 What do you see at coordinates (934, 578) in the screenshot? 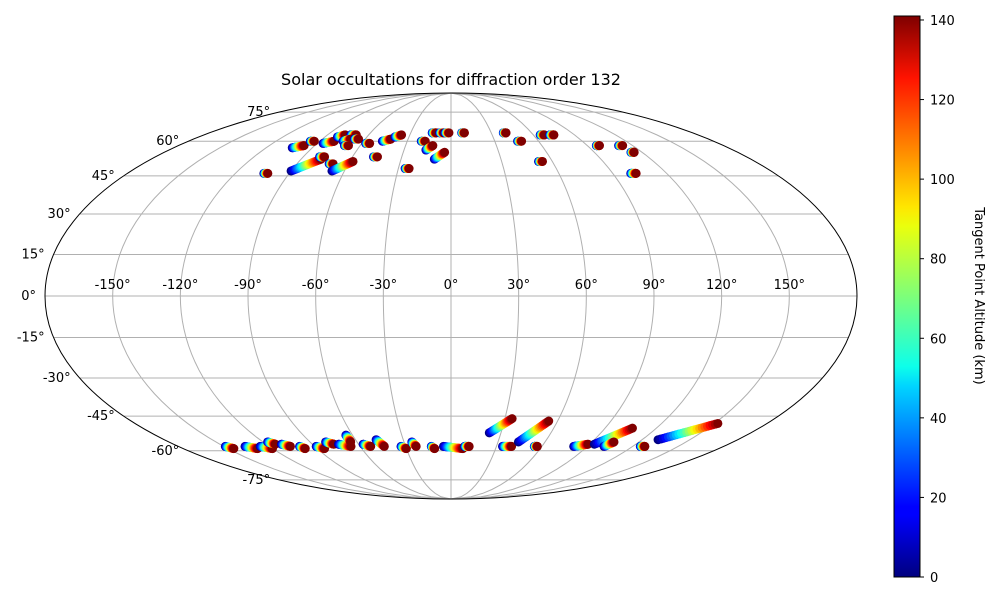
I see `colorbar-tick-label: 0` at bounding box center [934, 578].